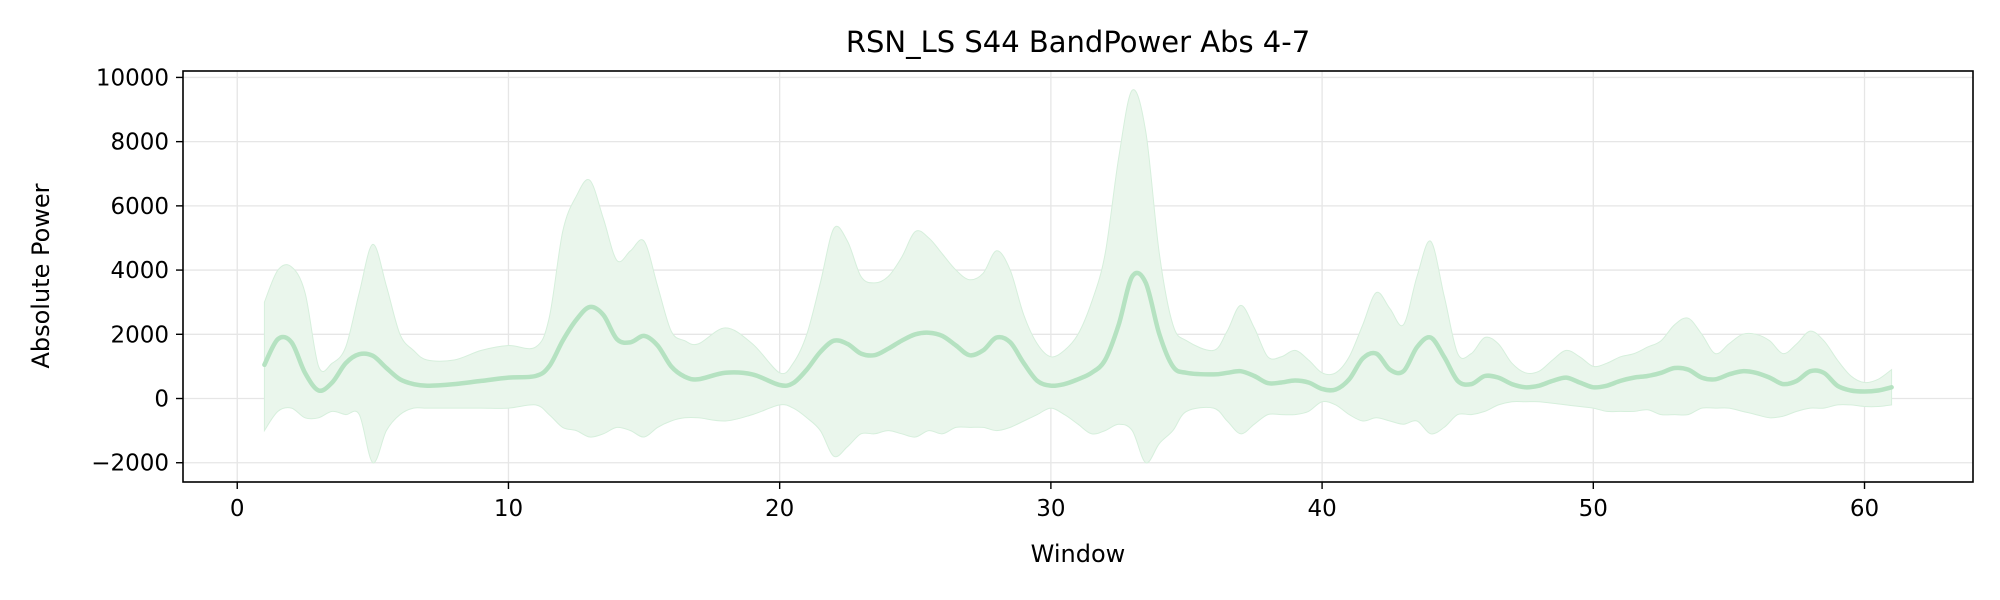 The image size is (2000, 600). I want to click on y-tick-label: 2000, so click(139, 335).